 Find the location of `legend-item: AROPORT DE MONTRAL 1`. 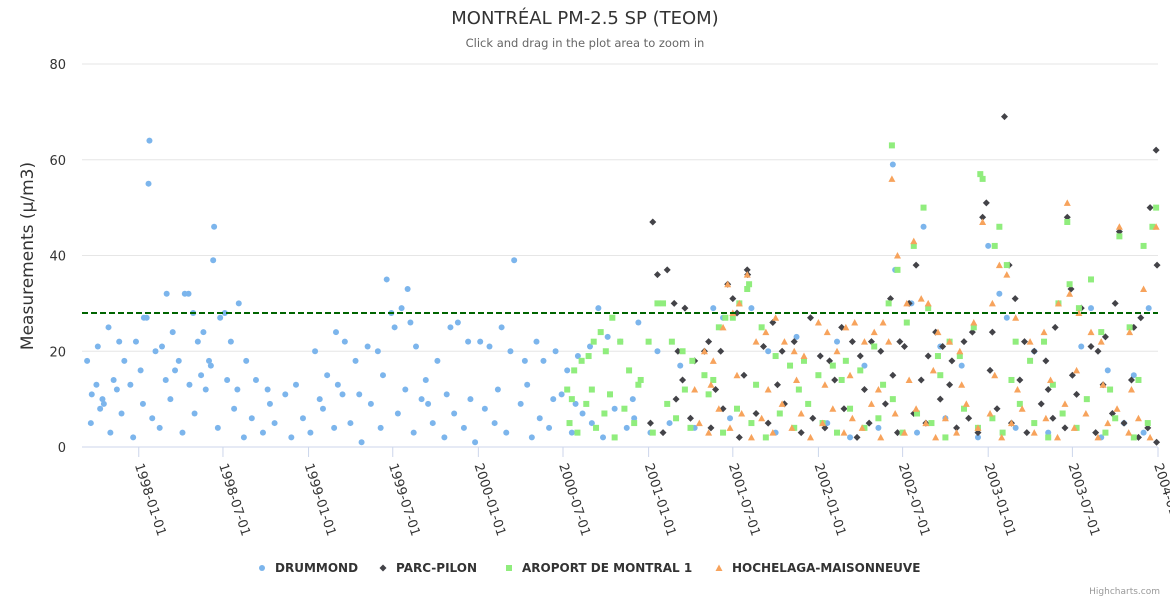

legend-item: AROPORT DE MONTRAL 1 is located at coordinates (599, 568).